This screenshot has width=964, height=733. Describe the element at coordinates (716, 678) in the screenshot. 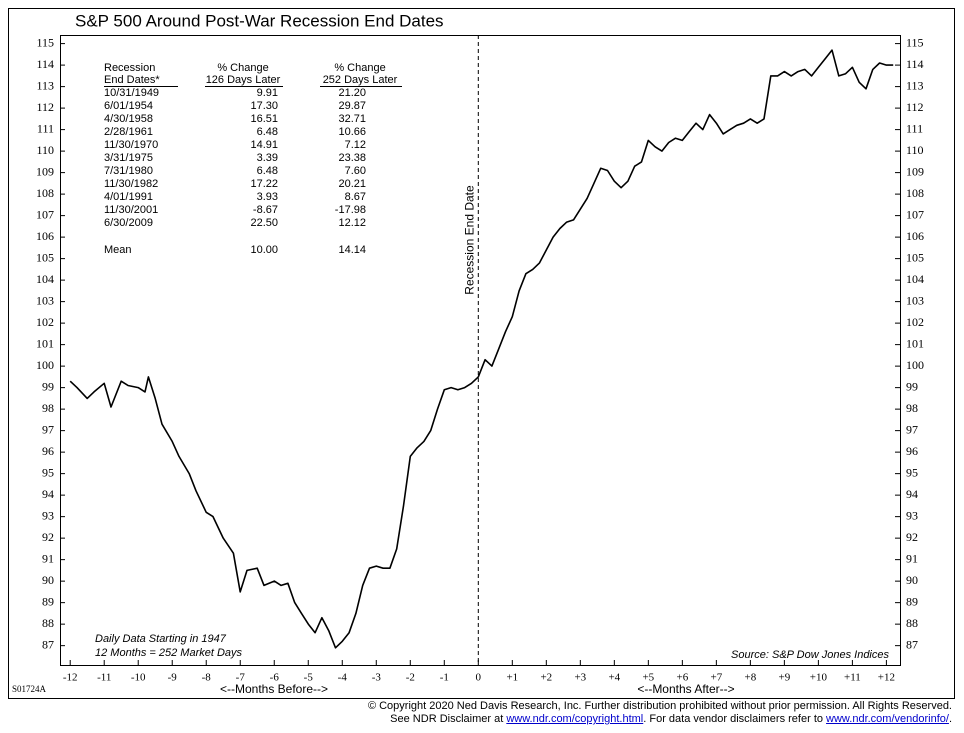

I see `x-tick-label: +7` at that location.